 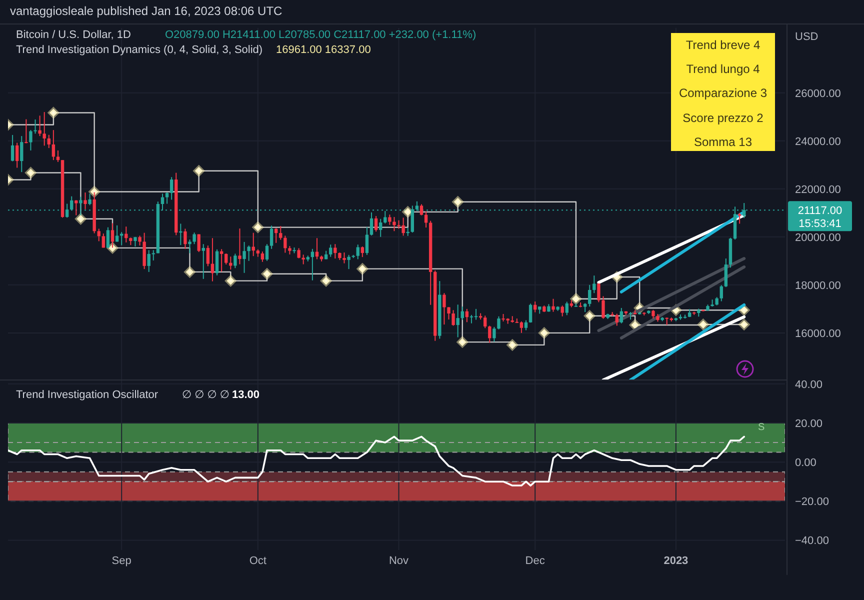 I want to click on x-tick-label: Dec, so click(x=535, y=561).